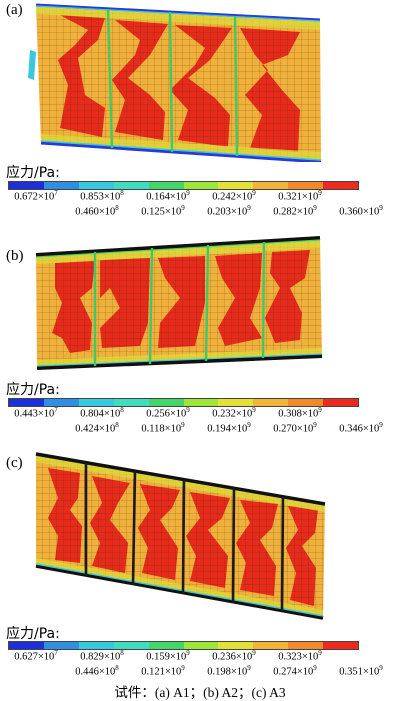  Describe the element at coordinates (33, 173) in the screenshot. I see `colorbar-title-a: 应力/Pa:` at that location.